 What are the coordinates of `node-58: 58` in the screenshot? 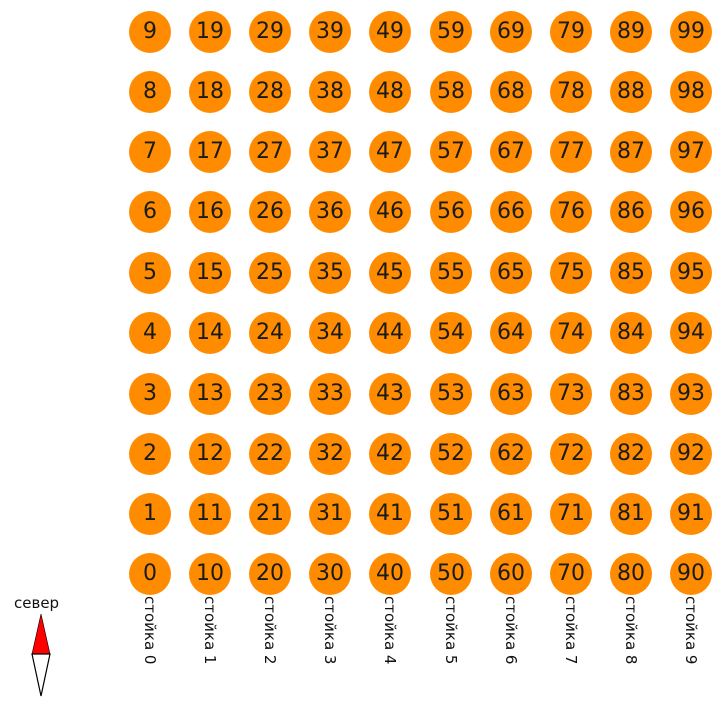 It's located at (451, 92).